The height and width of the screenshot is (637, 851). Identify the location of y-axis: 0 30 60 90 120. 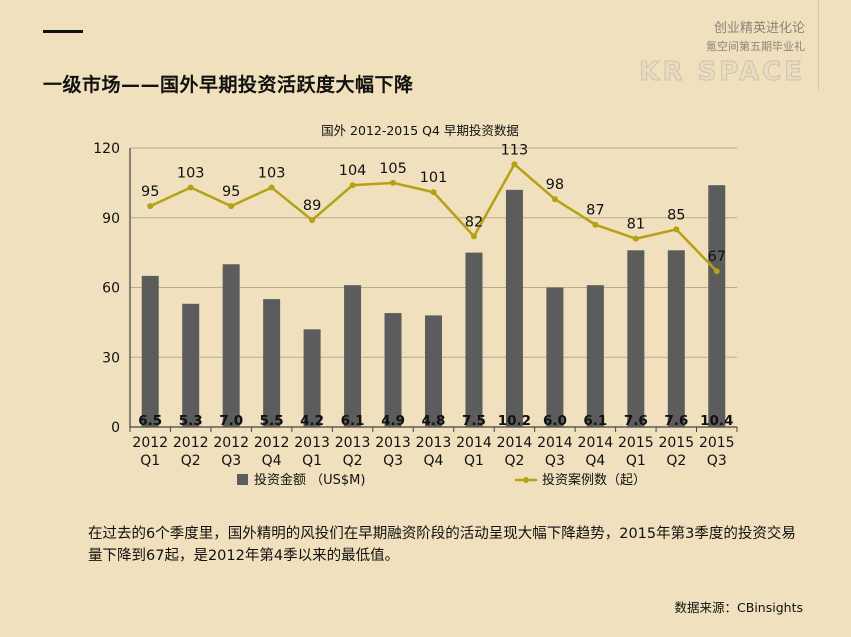
(112, 288).